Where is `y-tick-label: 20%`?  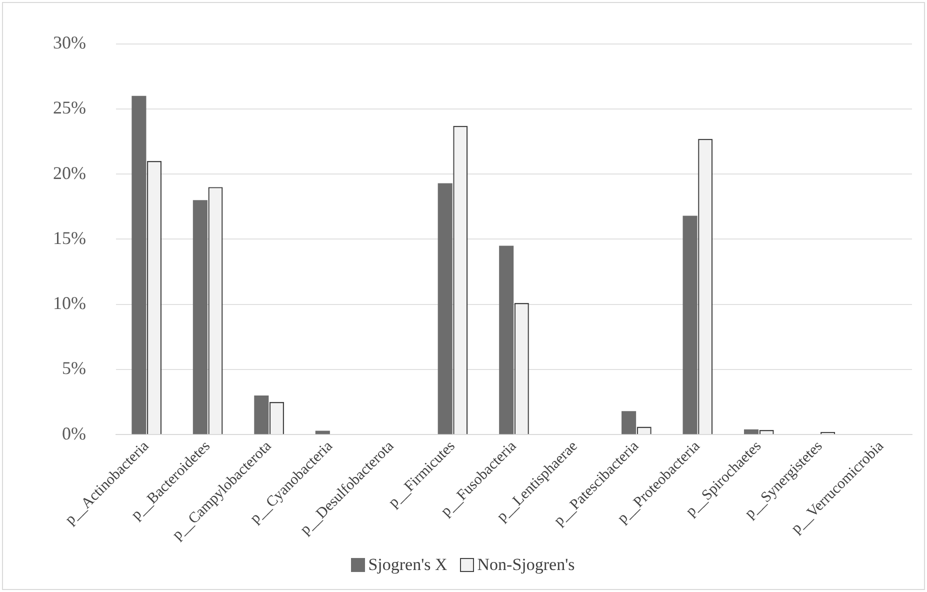 y-tick-label: 20% is located at coordinates (69, 172).